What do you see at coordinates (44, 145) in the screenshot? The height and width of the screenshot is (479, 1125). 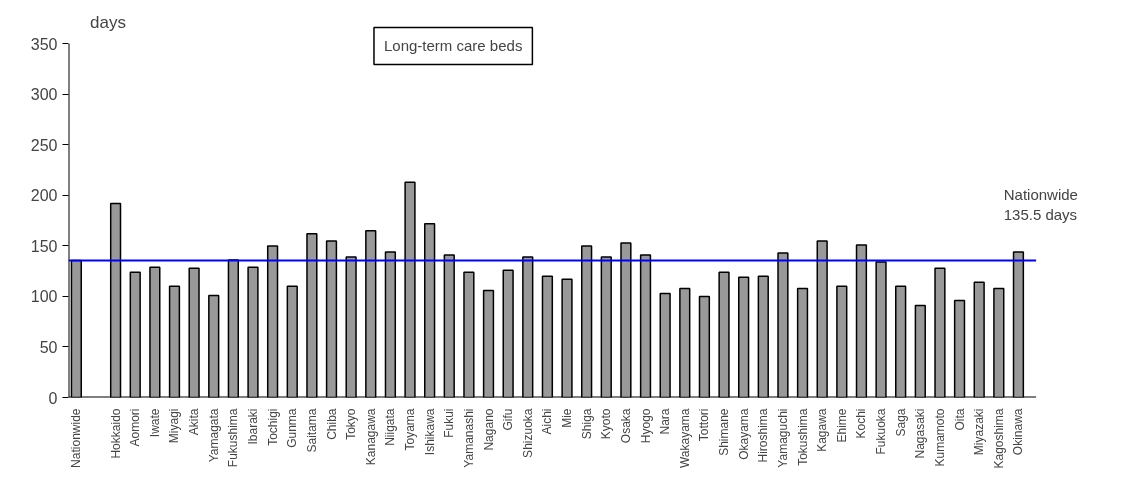 I see `y-tick-label: 250` at bounding box center [44, 145].